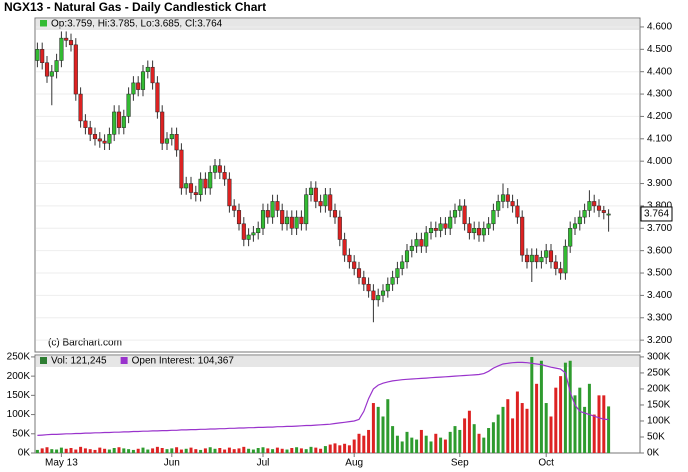  What do you see at coordinates (659, 317) in the screenshot?
I see `y-tick-label: 3.300` at bounding box center [659, 317].